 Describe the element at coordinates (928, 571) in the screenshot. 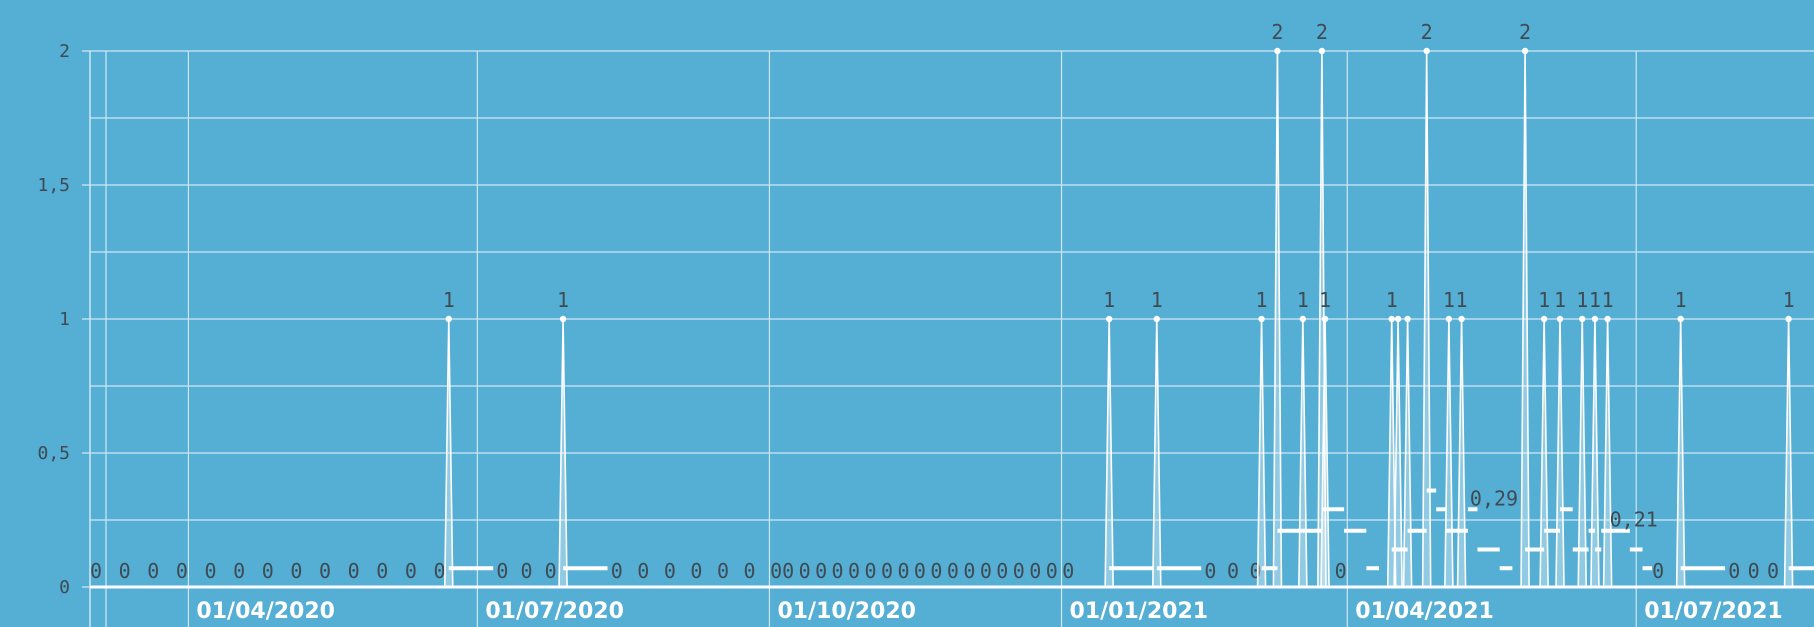

I see `zero-value-labels: 000000000000000000` at that location.